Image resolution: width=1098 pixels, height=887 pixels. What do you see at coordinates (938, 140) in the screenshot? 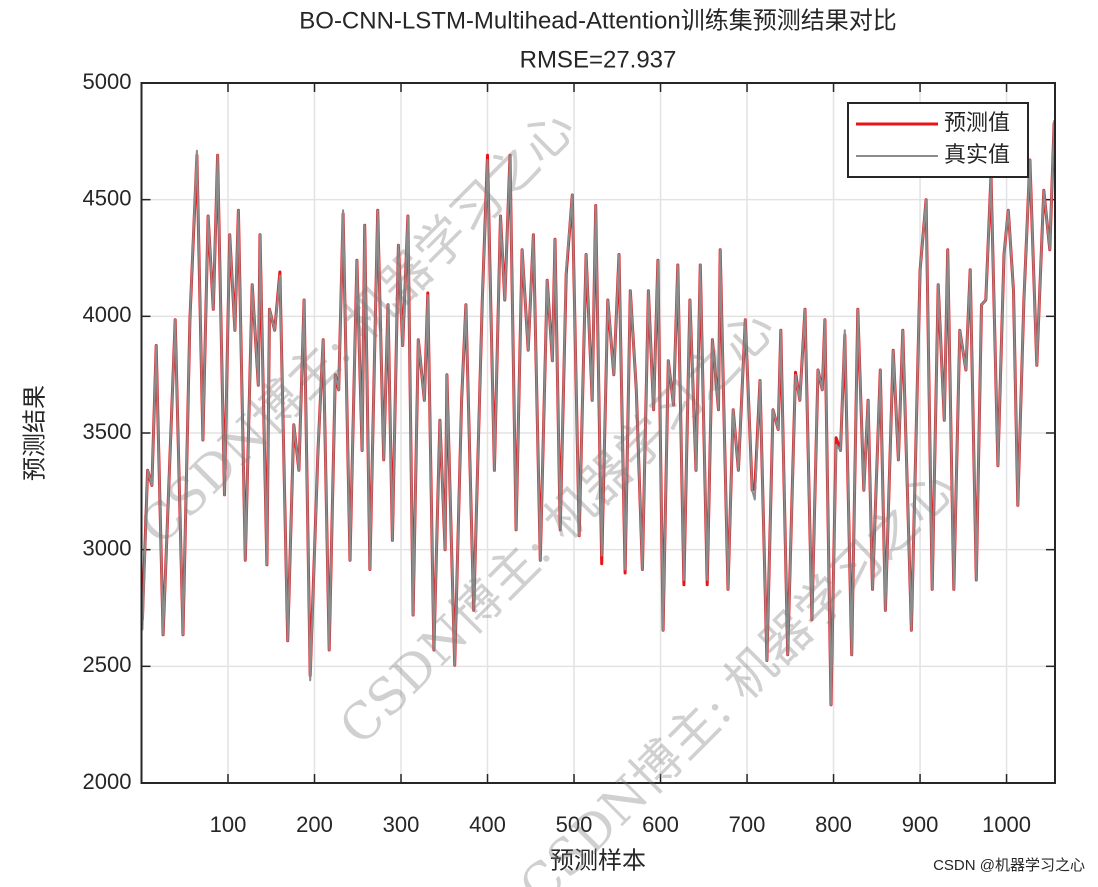
I see `legend-box` at bounding box center [938, 140].